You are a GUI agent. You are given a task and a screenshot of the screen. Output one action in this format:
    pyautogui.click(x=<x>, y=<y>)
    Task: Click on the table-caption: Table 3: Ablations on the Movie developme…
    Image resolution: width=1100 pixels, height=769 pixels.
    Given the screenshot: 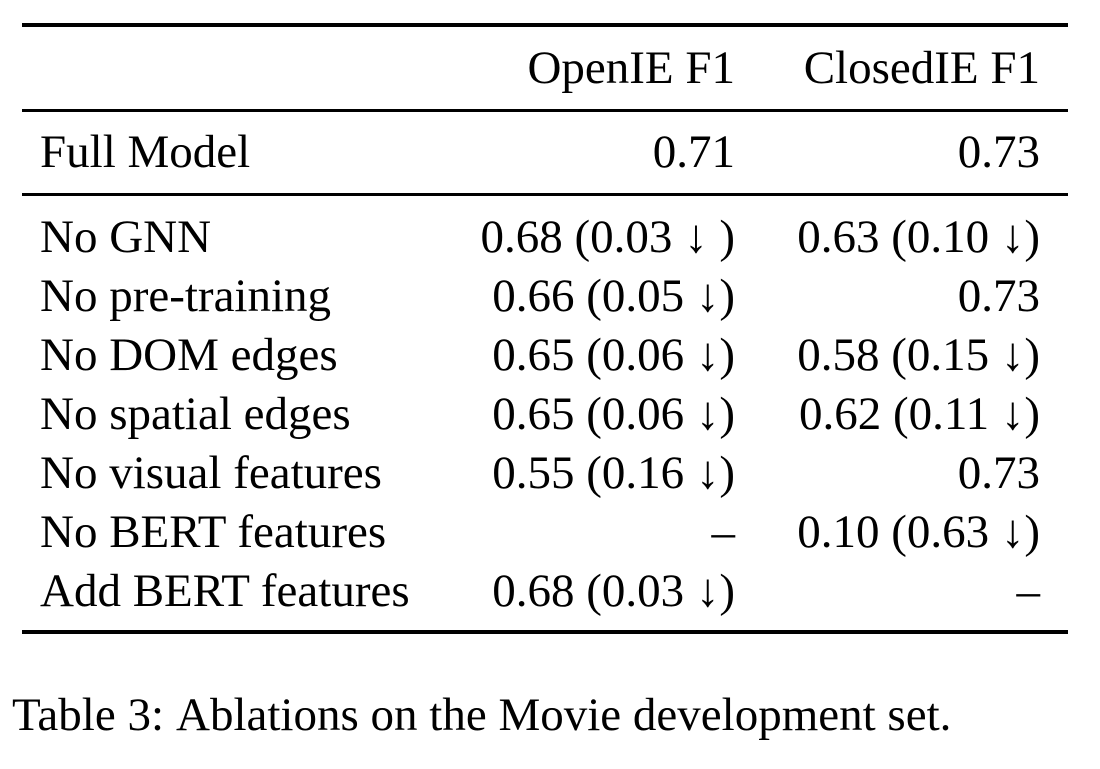 What is the action you would take?
    pyautogui.click(x=552, y=715)
    